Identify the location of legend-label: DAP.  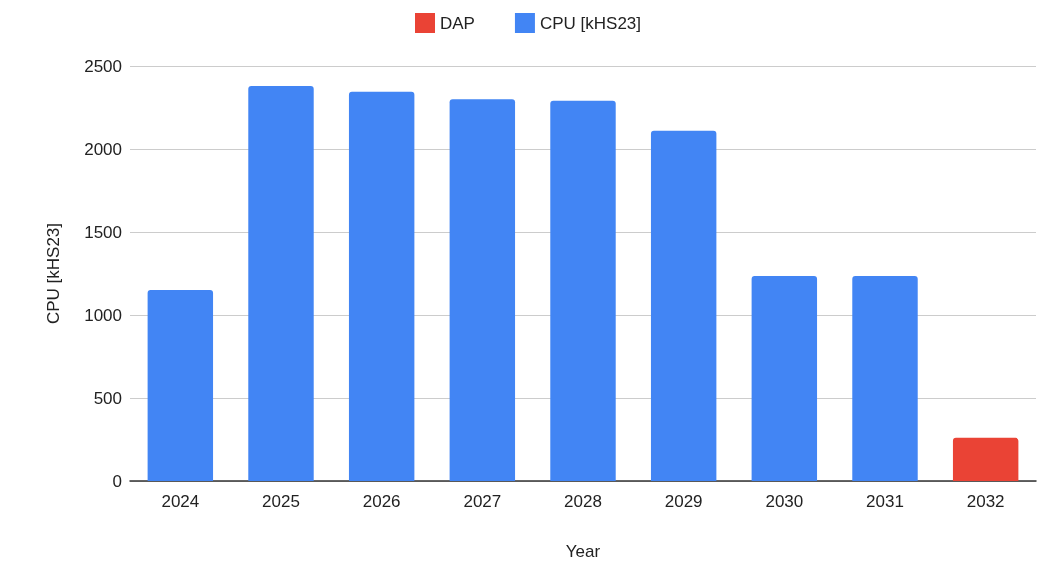
(457, 23).